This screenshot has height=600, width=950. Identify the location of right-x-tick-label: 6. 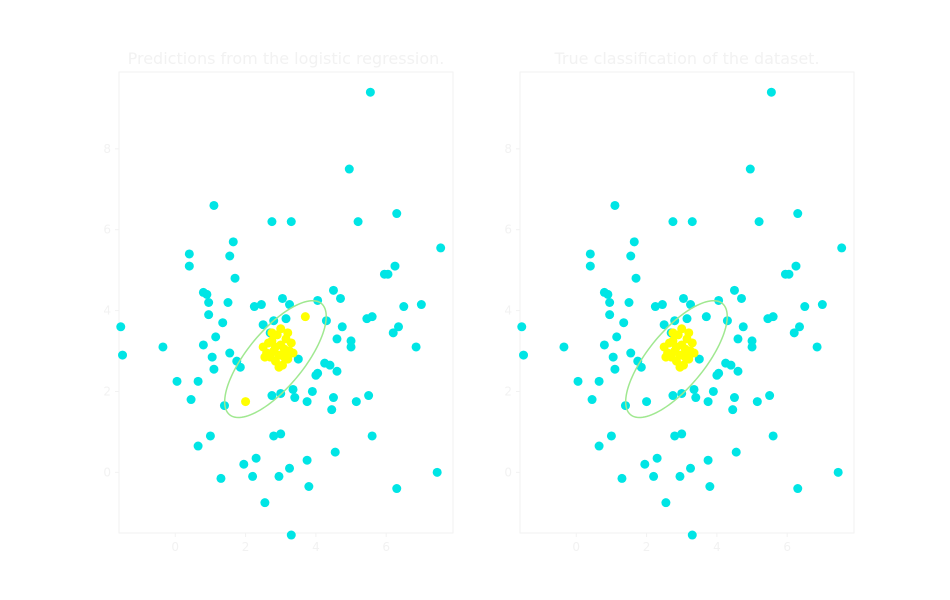
(787, 547).